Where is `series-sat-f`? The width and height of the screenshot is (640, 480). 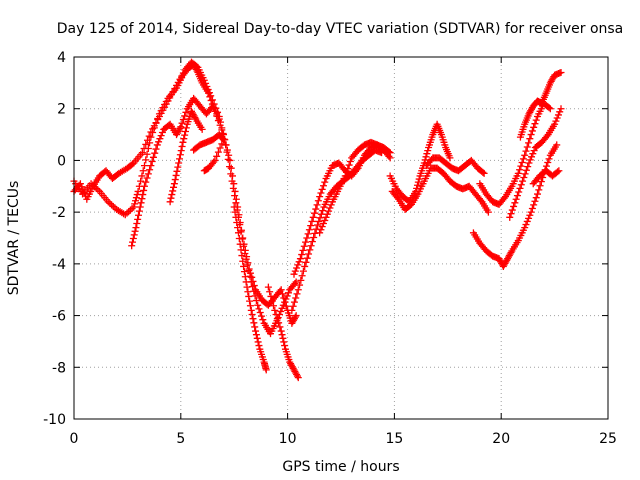 series-sat-f is located at coordinates (186, 156).